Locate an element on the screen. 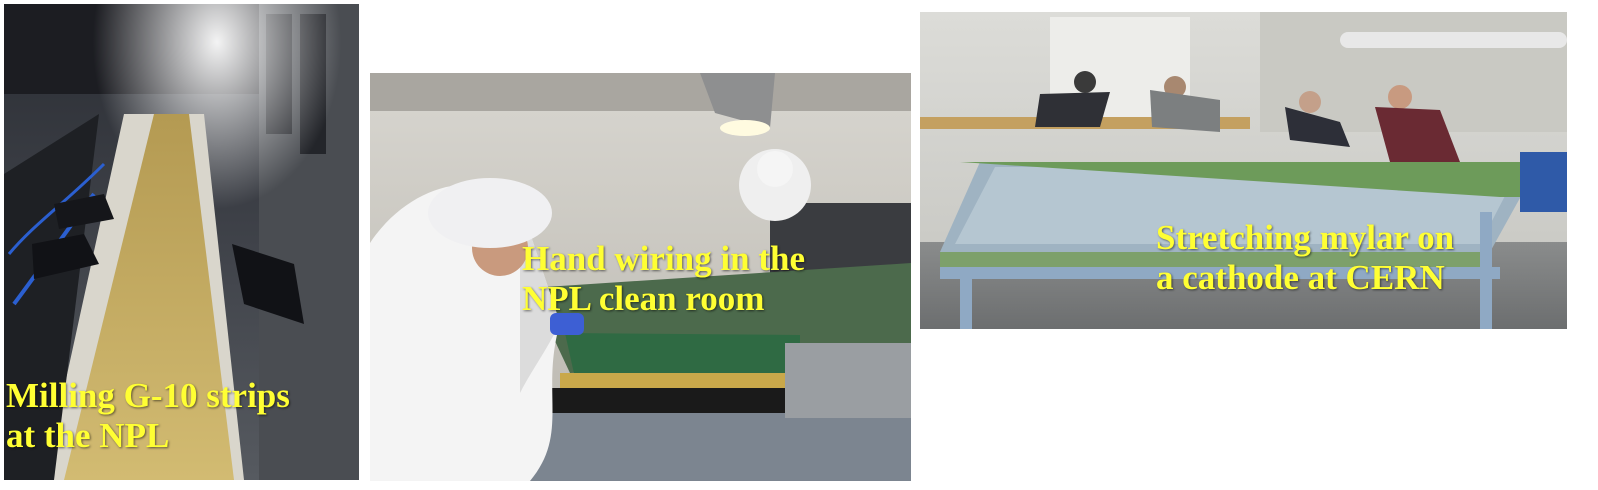  caption-hand-wiring: Hand wiring in the NPL clean room is located at coordinates (663, 278).